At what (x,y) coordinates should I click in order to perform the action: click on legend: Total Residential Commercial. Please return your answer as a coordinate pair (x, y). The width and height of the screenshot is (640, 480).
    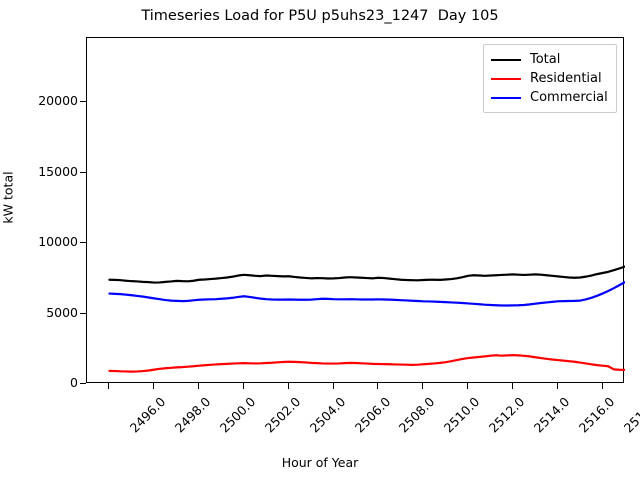
    Looking at the image, I should click on (550, 78).